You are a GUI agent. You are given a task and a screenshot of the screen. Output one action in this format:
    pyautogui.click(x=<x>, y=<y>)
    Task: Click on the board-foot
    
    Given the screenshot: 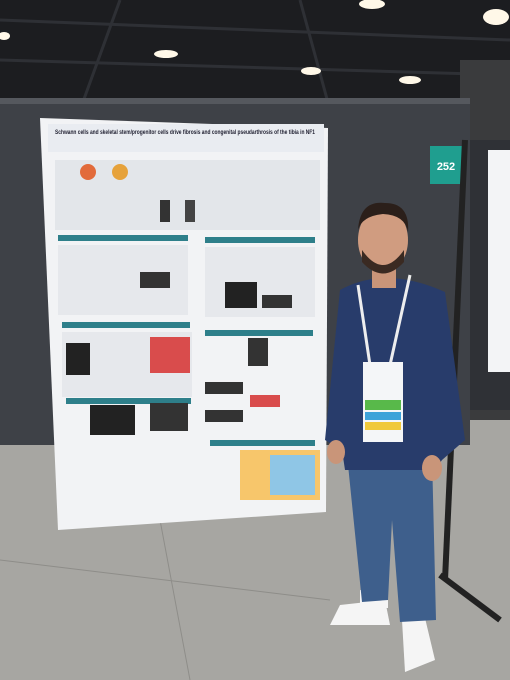 What is the action you would take?
    pyautogui.click(x=470, y=597)
    